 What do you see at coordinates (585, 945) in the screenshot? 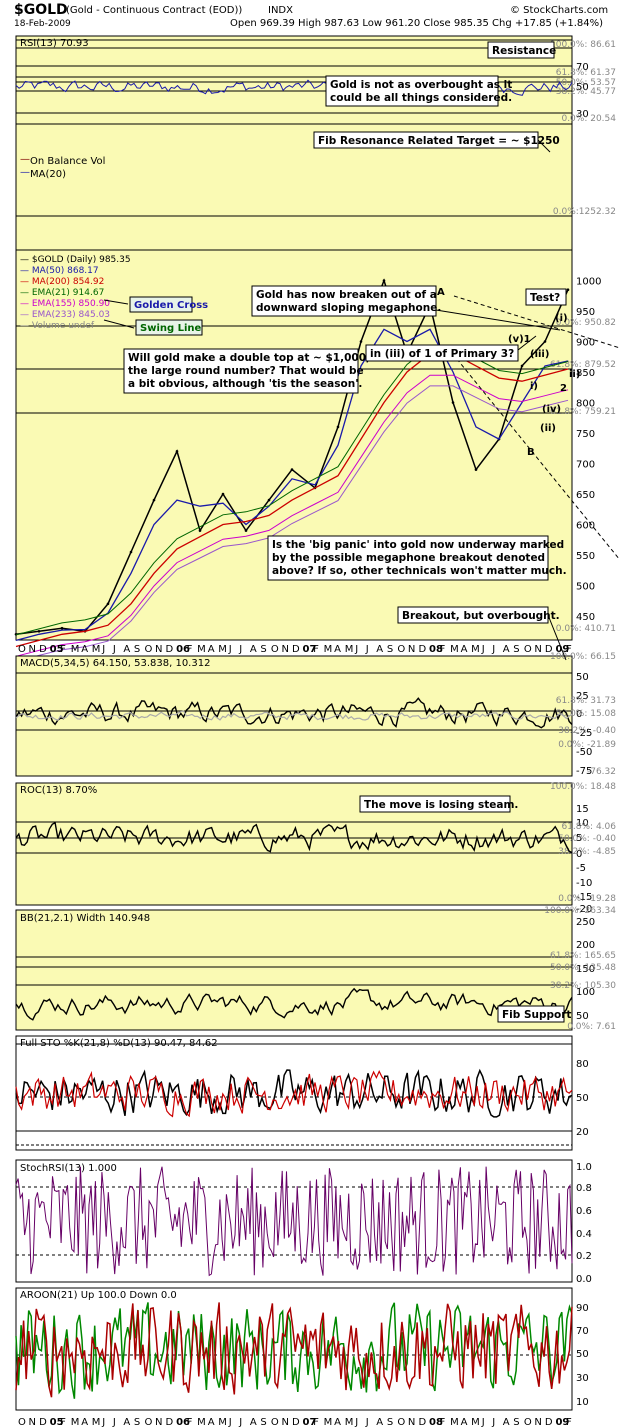
I see `bb-tick-1: 200` at bounding box center [585, 945].